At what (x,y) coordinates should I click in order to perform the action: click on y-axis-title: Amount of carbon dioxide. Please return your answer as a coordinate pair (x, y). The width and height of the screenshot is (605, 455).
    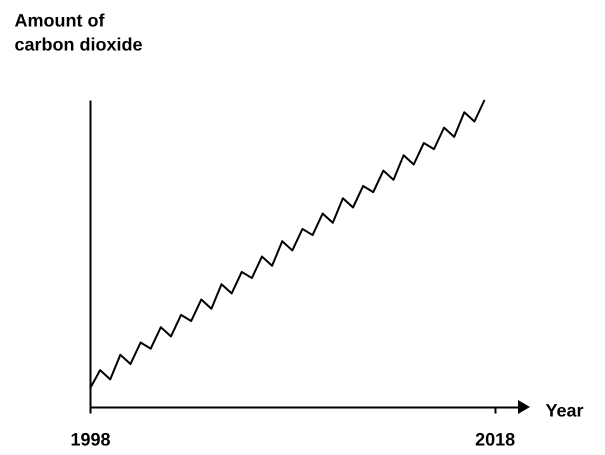
    Looking at the image, I should click on (78, 32).